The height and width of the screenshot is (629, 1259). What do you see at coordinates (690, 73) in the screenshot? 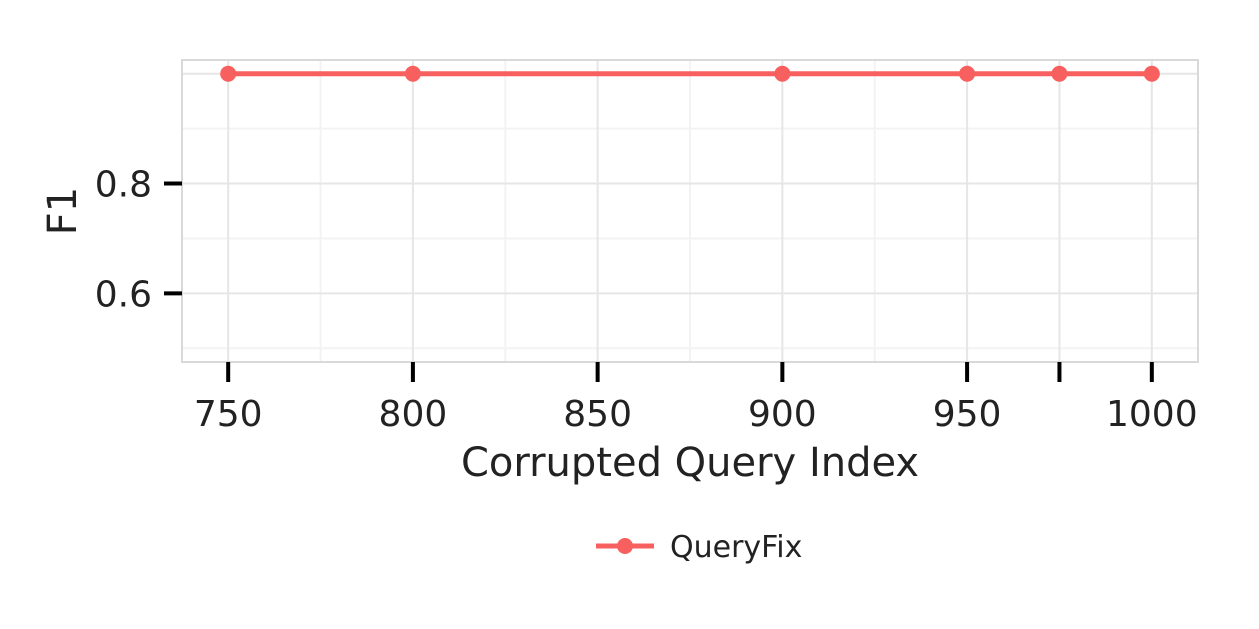
I see `series-layer` at bounding box center [690, 73].